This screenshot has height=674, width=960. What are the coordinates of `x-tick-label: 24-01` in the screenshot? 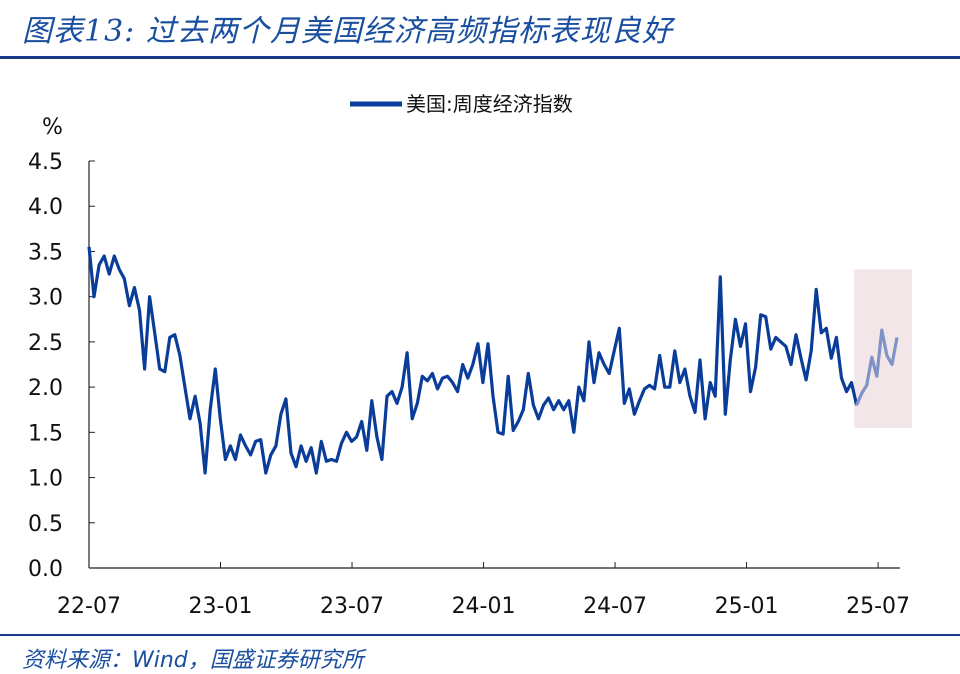 It's located at (484, 606).